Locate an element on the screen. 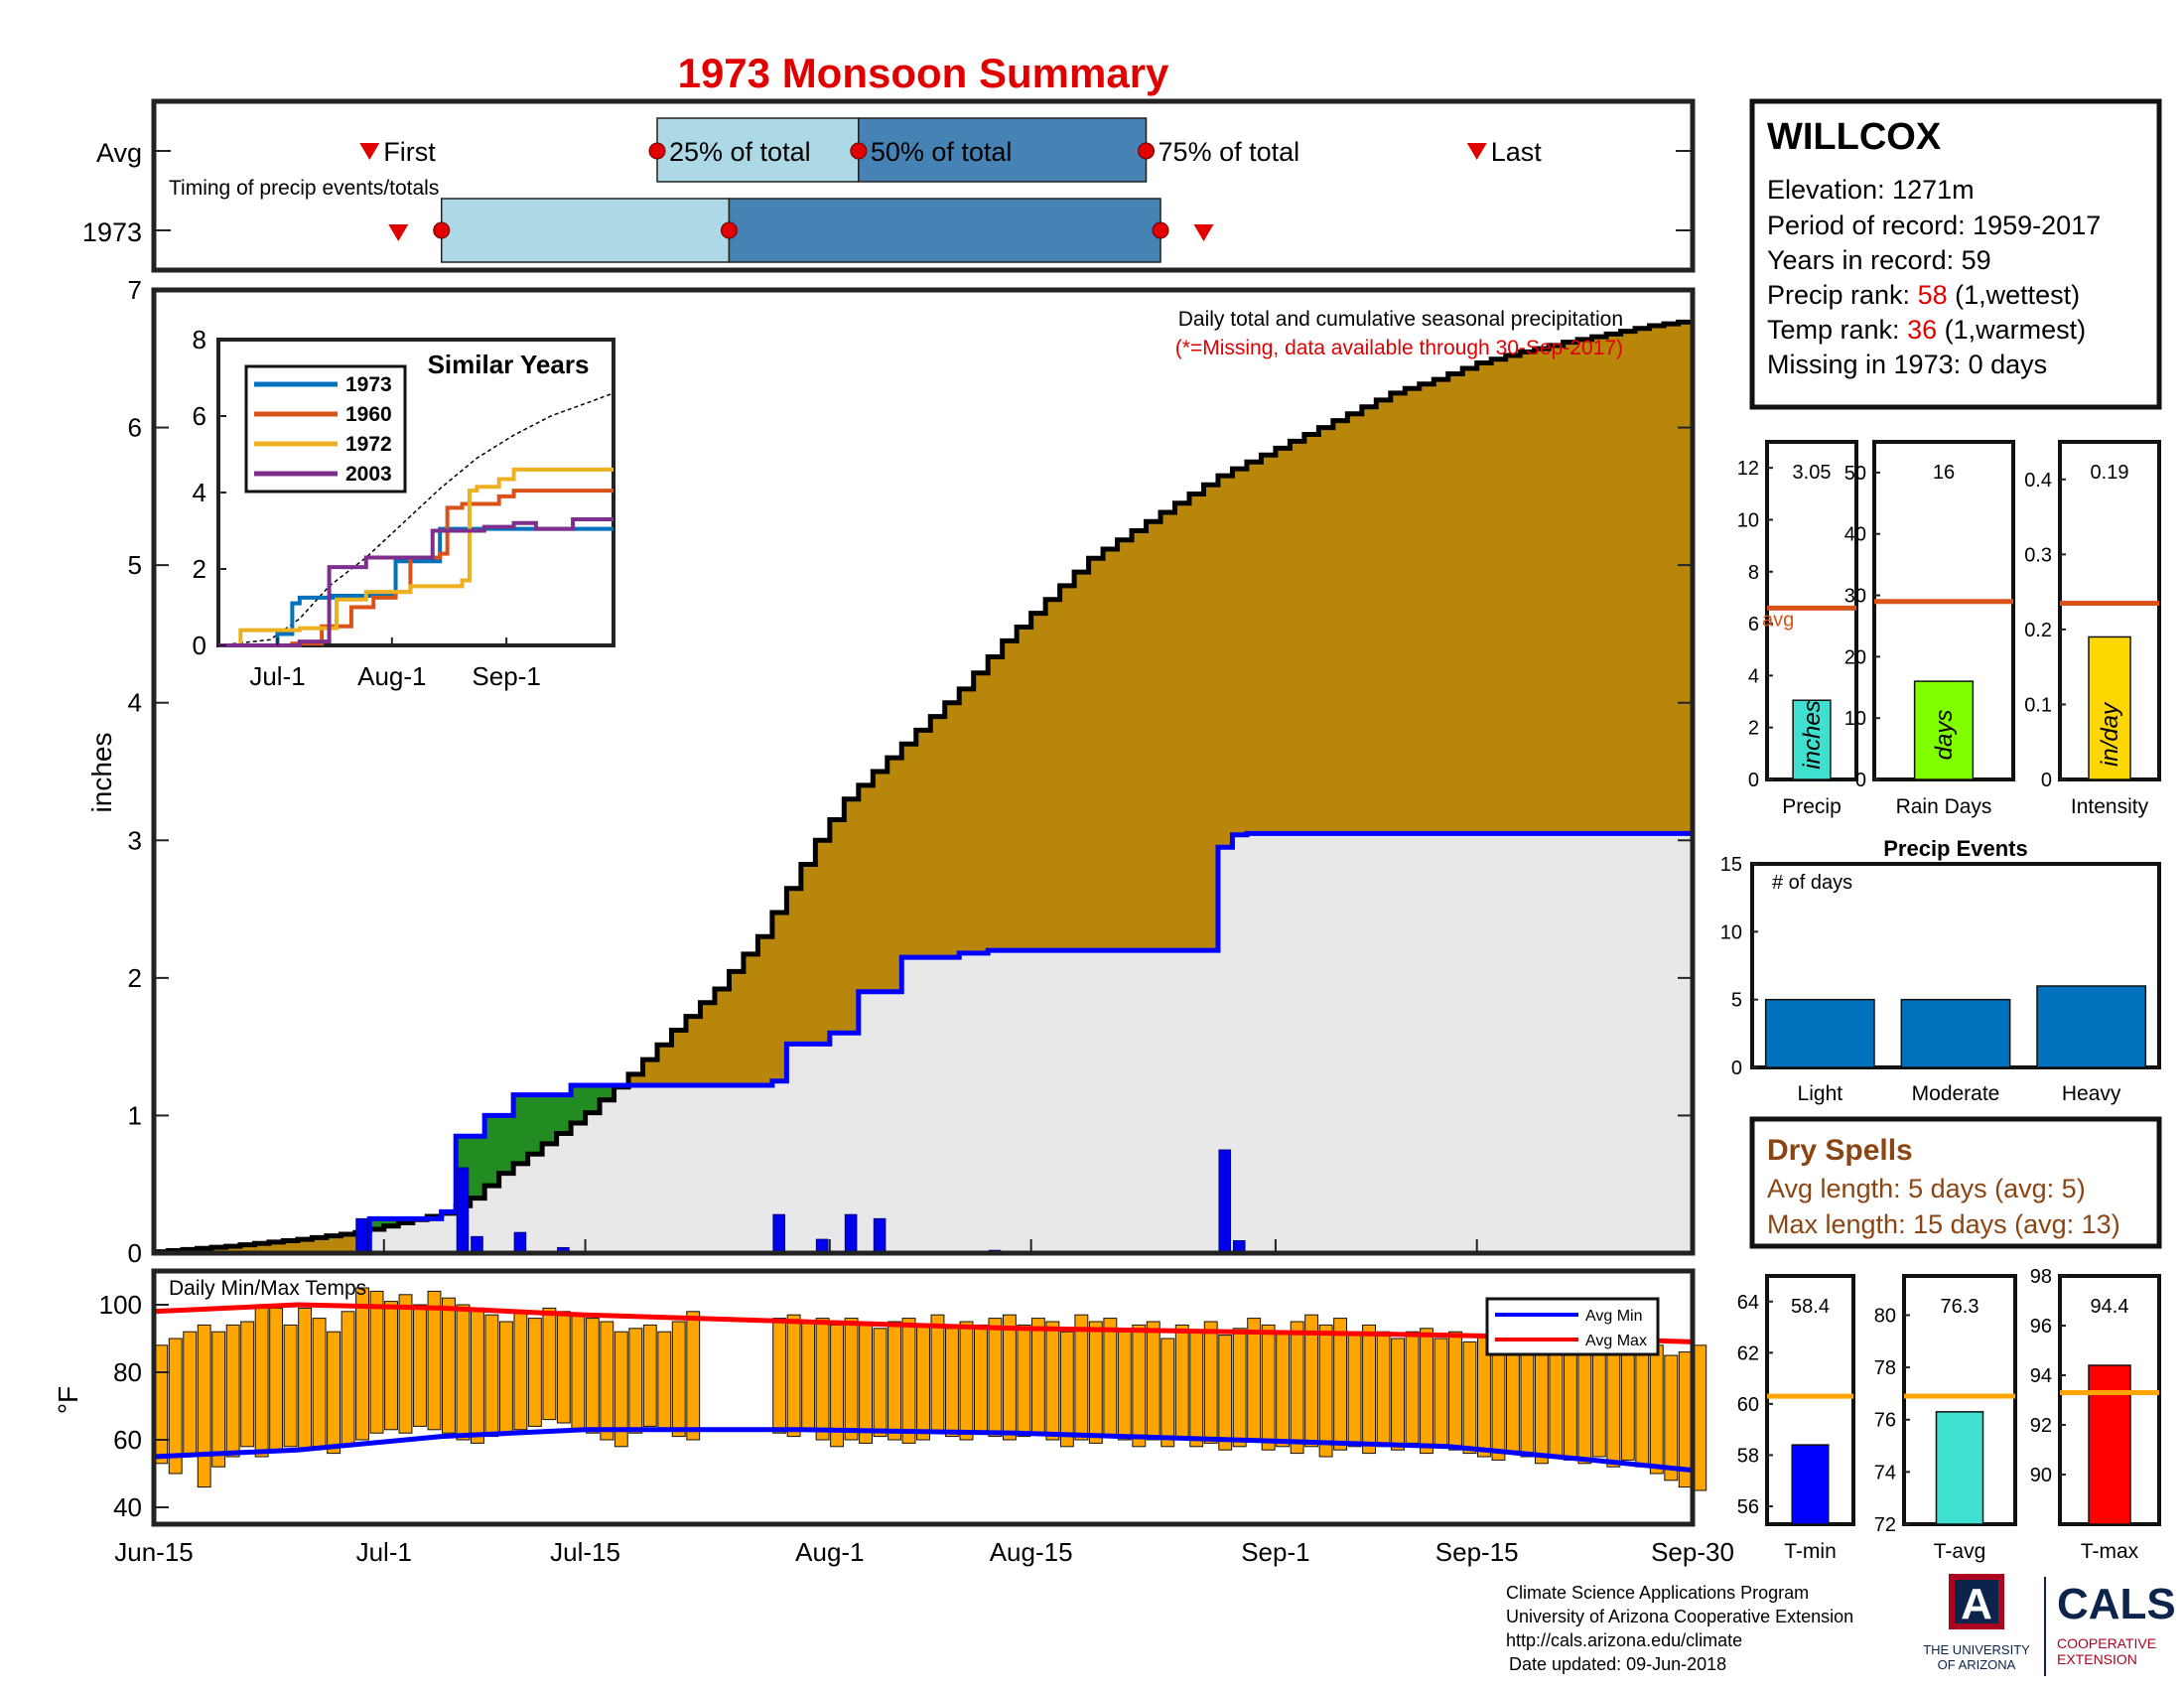 Image resolution: width=2184 pixels, height=1693 pixels. footer-line-3: http://cals.arizona.edu/climate is located at coordinates (1624, 1640).